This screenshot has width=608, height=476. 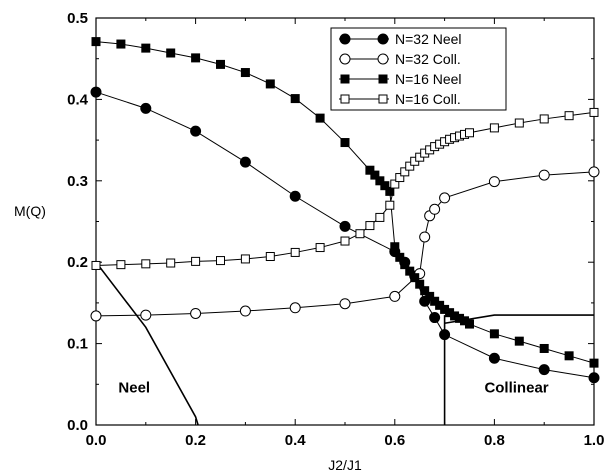 I want to click on legend-entry-label: N=32 Coll., so click(x=428, y=59).